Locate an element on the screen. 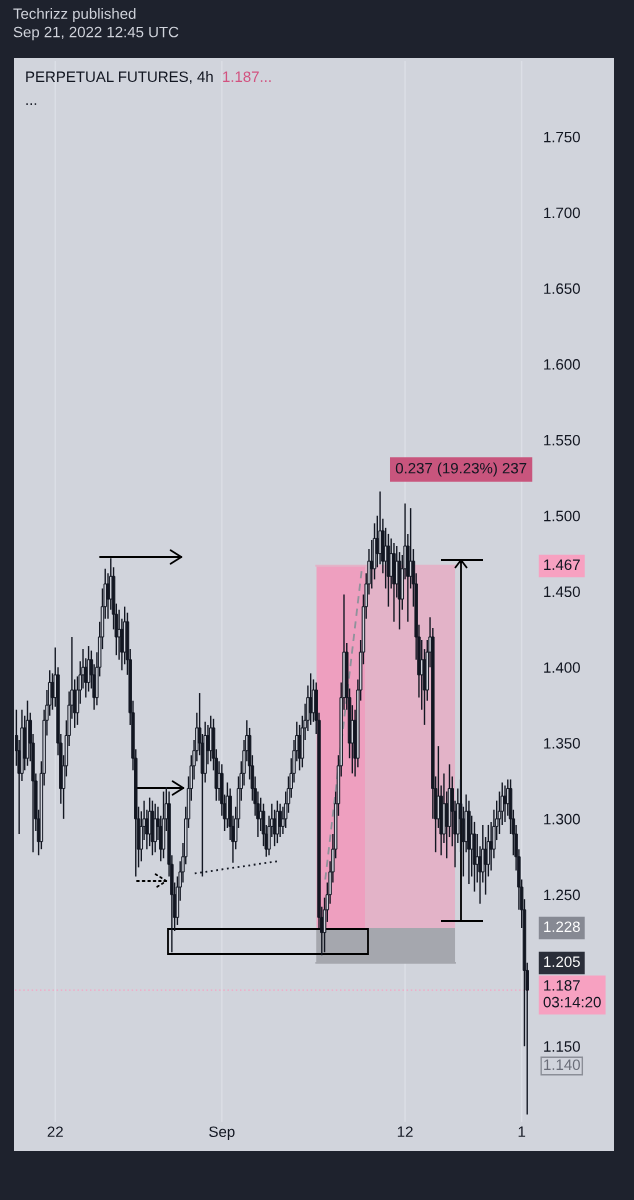  y-tick-label: 1.550 is located at coordinates (562, 440).